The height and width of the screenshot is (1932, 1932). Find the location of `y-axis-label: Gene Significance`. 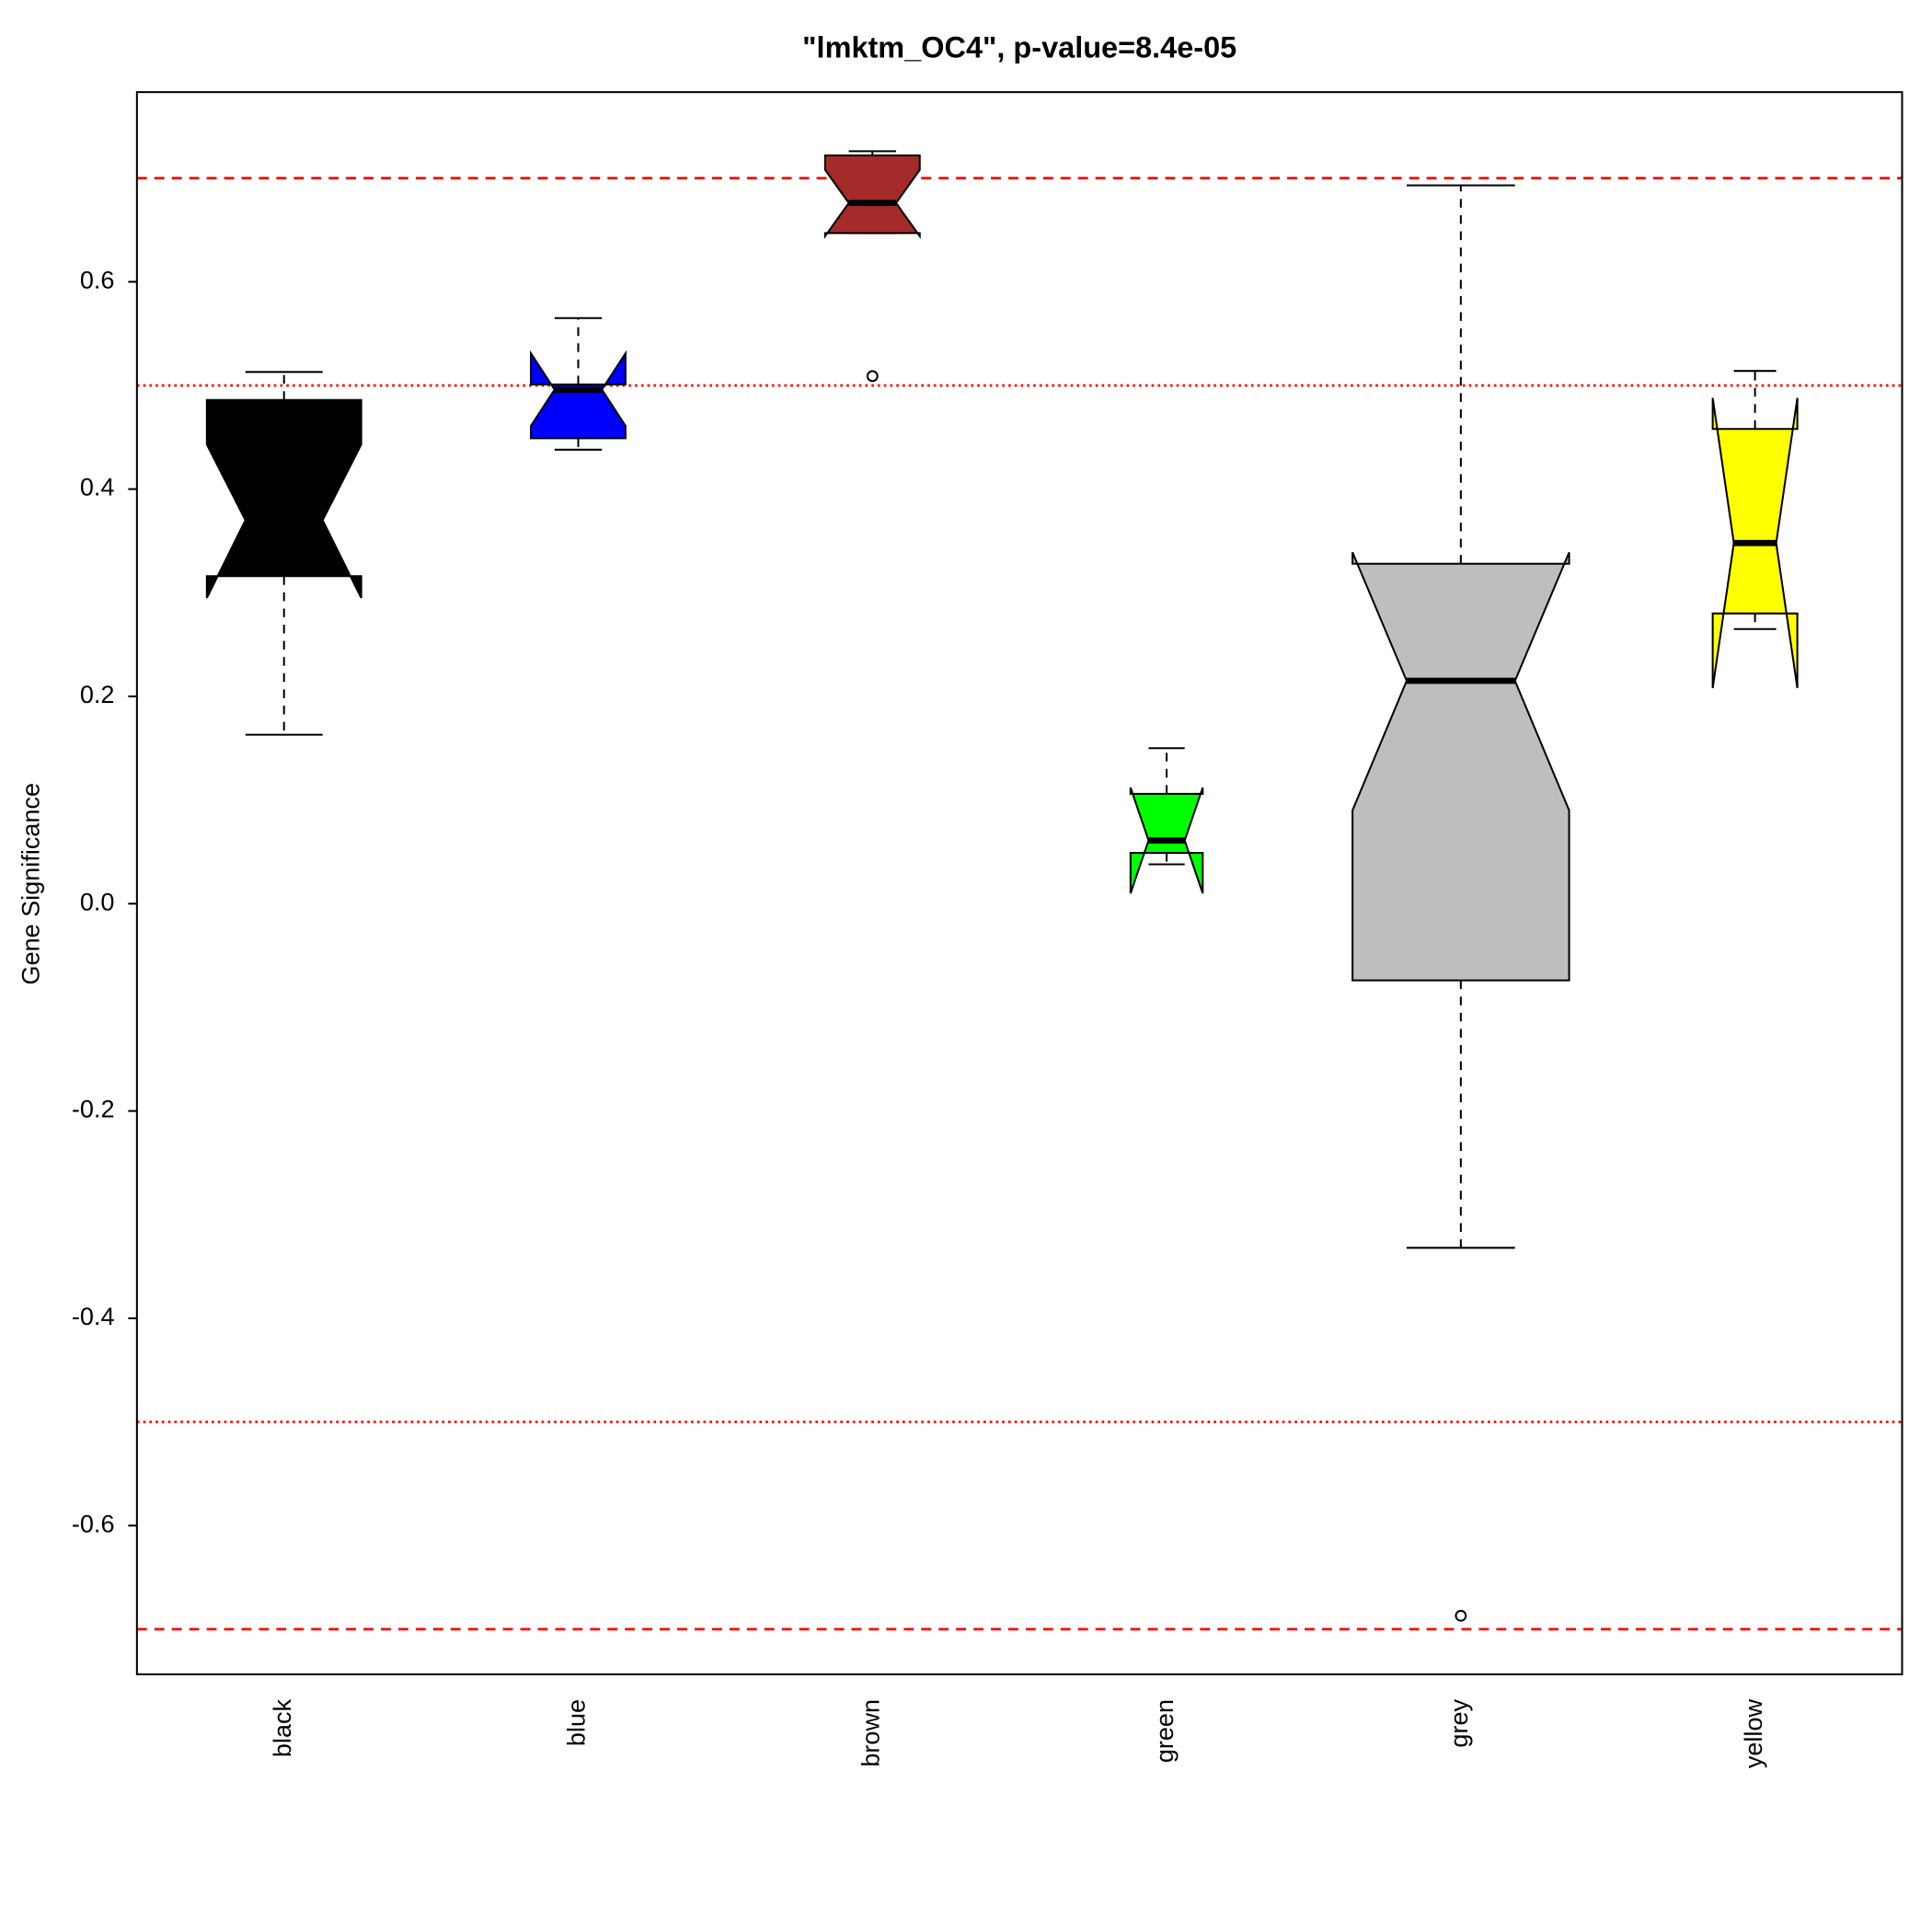

y-axis-label: Gene Significance is located at coordinates (30, 884).